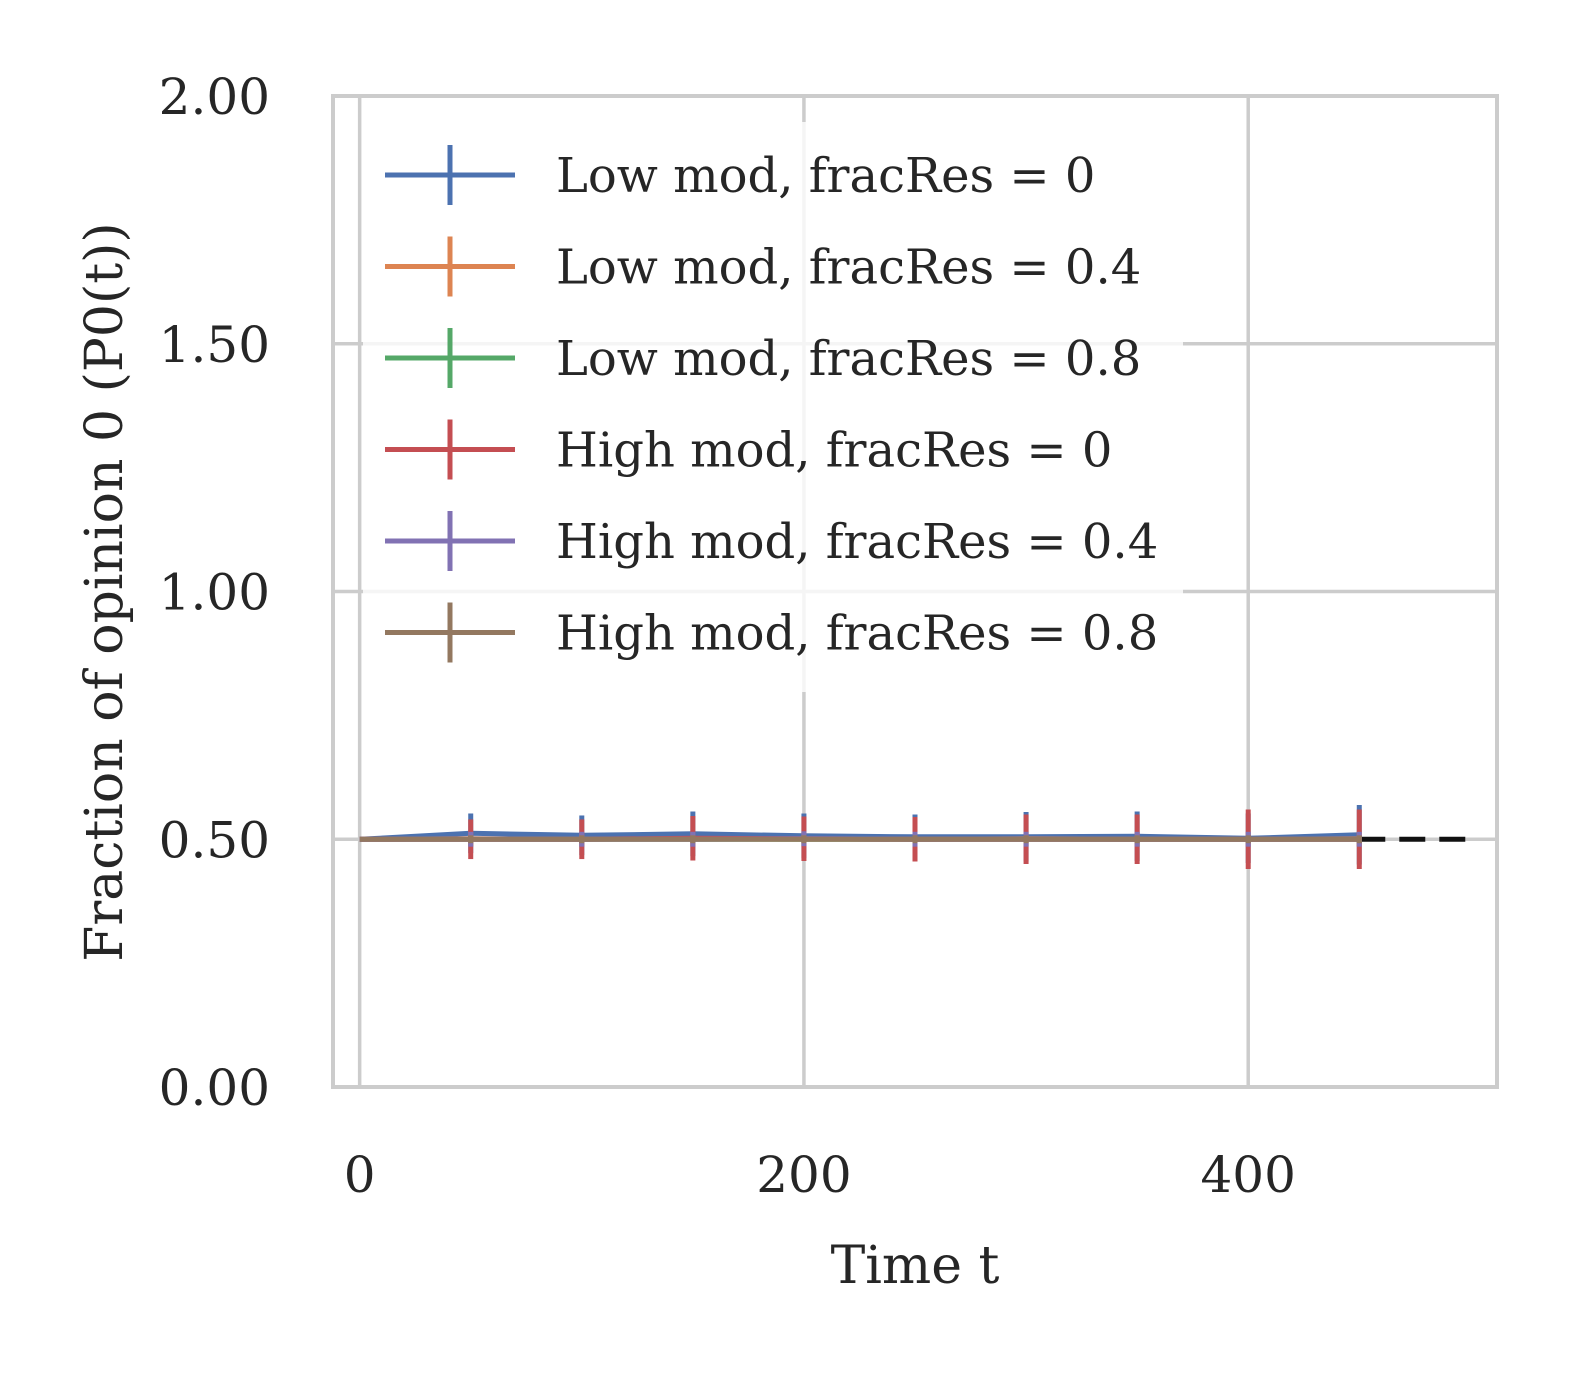  Describe the element at coordinates (825, 176) in the screenshot. I see `legend-label: Low mod, fracRes = 0` at that location.